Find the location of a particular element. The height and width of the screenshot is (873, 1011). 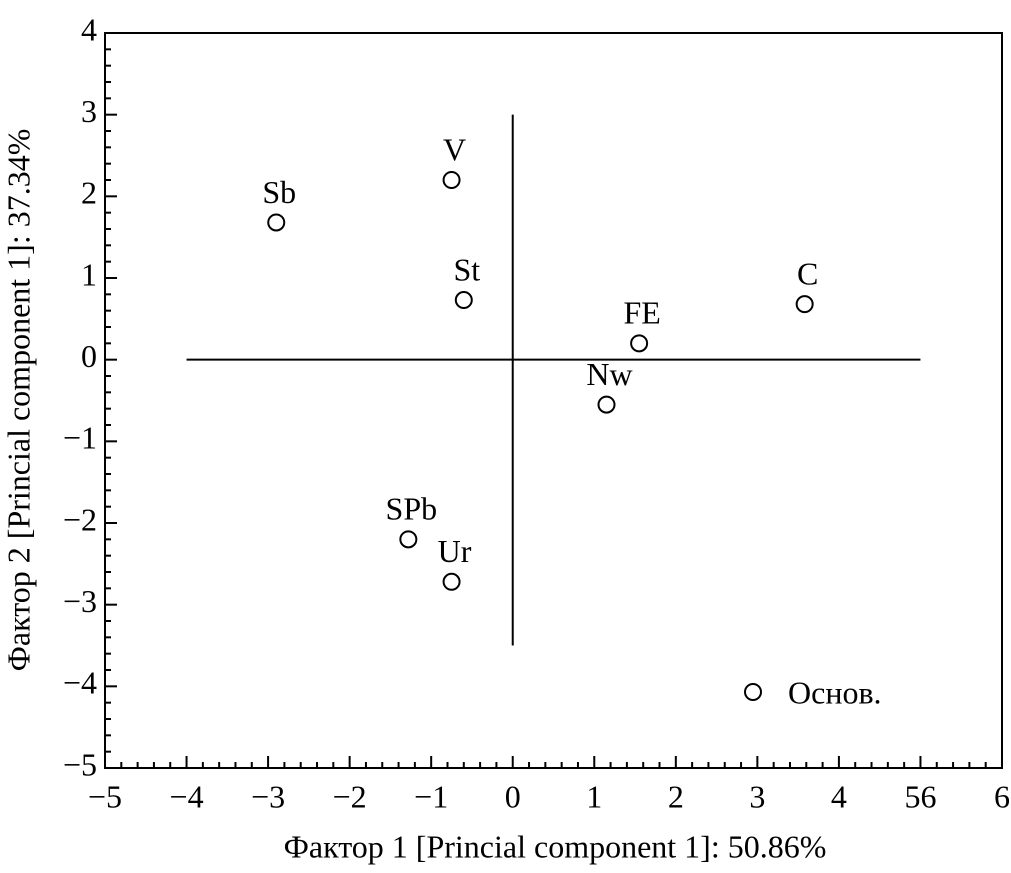

point-label: SPb is located at coordinates (412, 509).